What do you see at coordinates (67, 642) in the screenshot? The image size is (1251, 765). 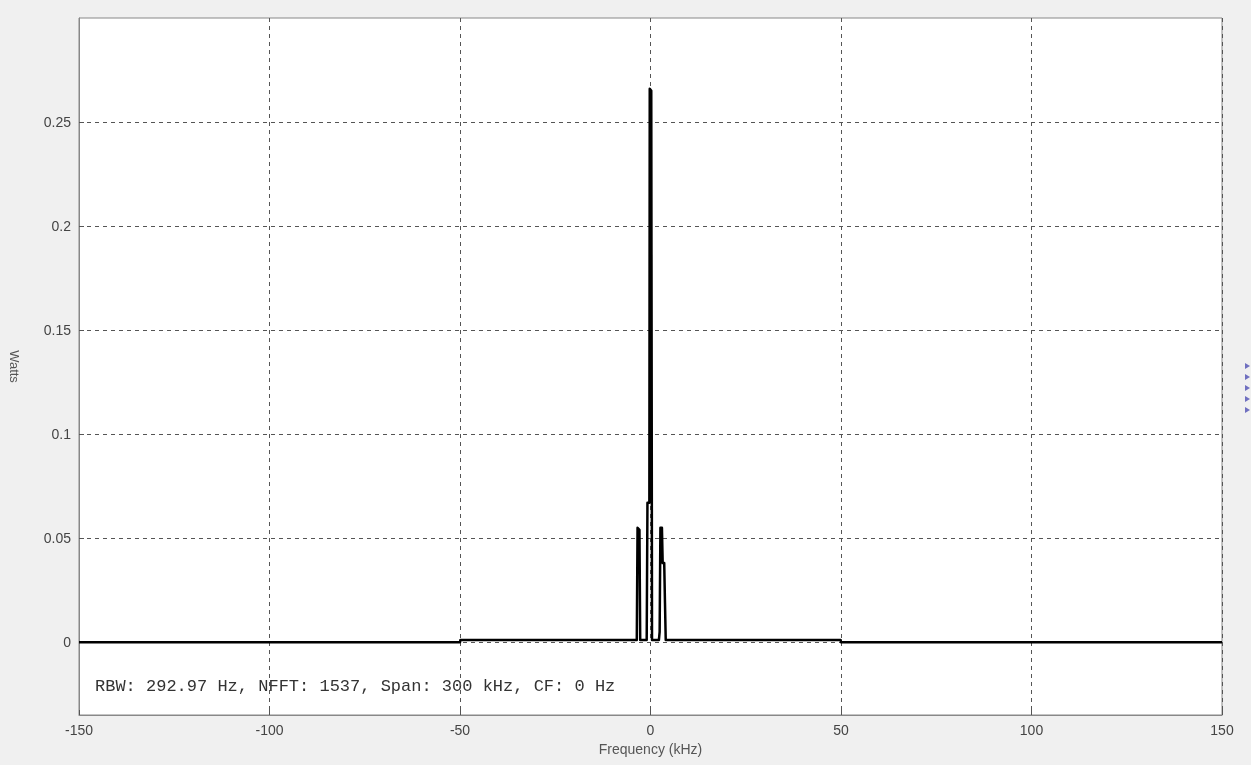 I see `y-tick-label: 0` at bounding box center [67, 642].